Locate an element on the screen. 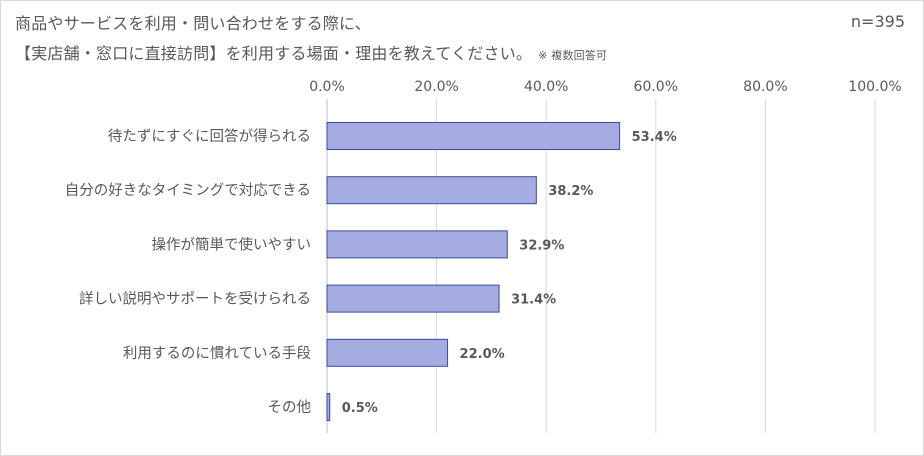  data-label: 0.5% is located at coordinates (360, 408).